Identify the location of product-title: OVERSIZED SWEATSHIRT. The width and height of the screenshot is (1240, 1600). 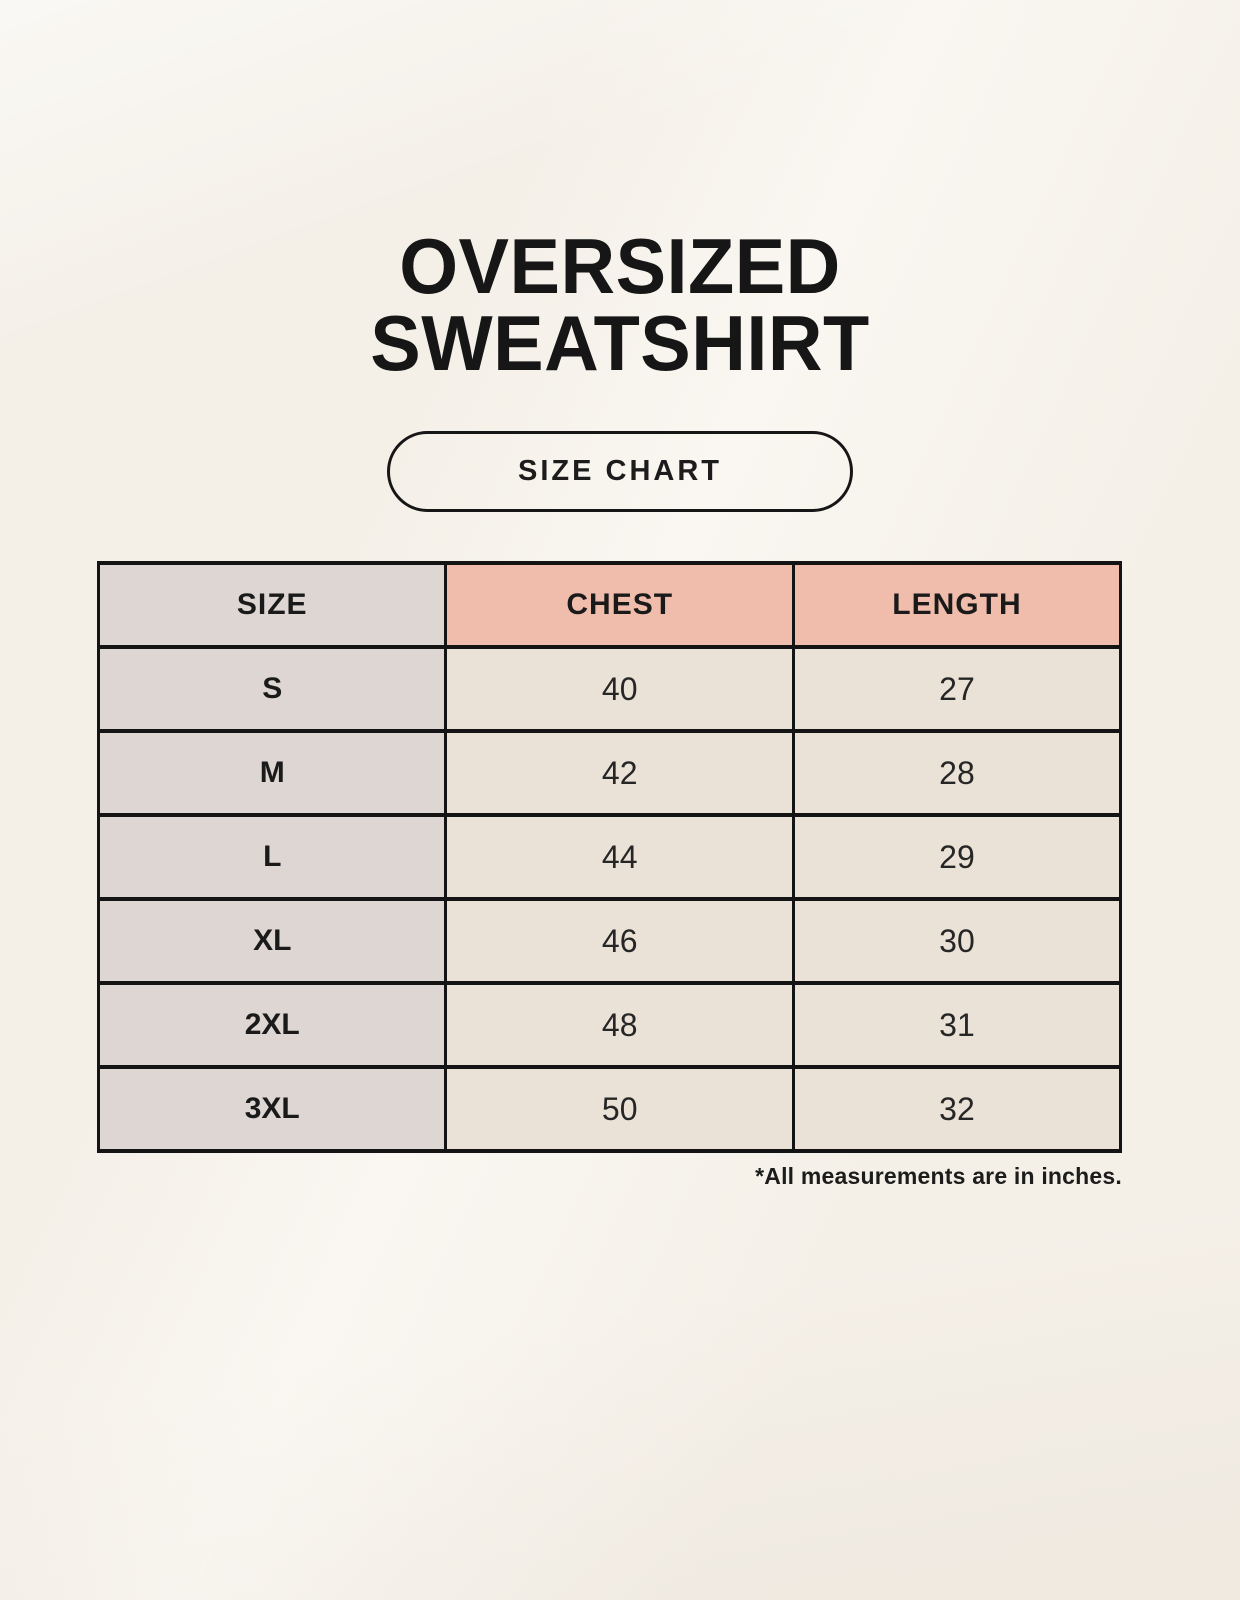
(620, 305).